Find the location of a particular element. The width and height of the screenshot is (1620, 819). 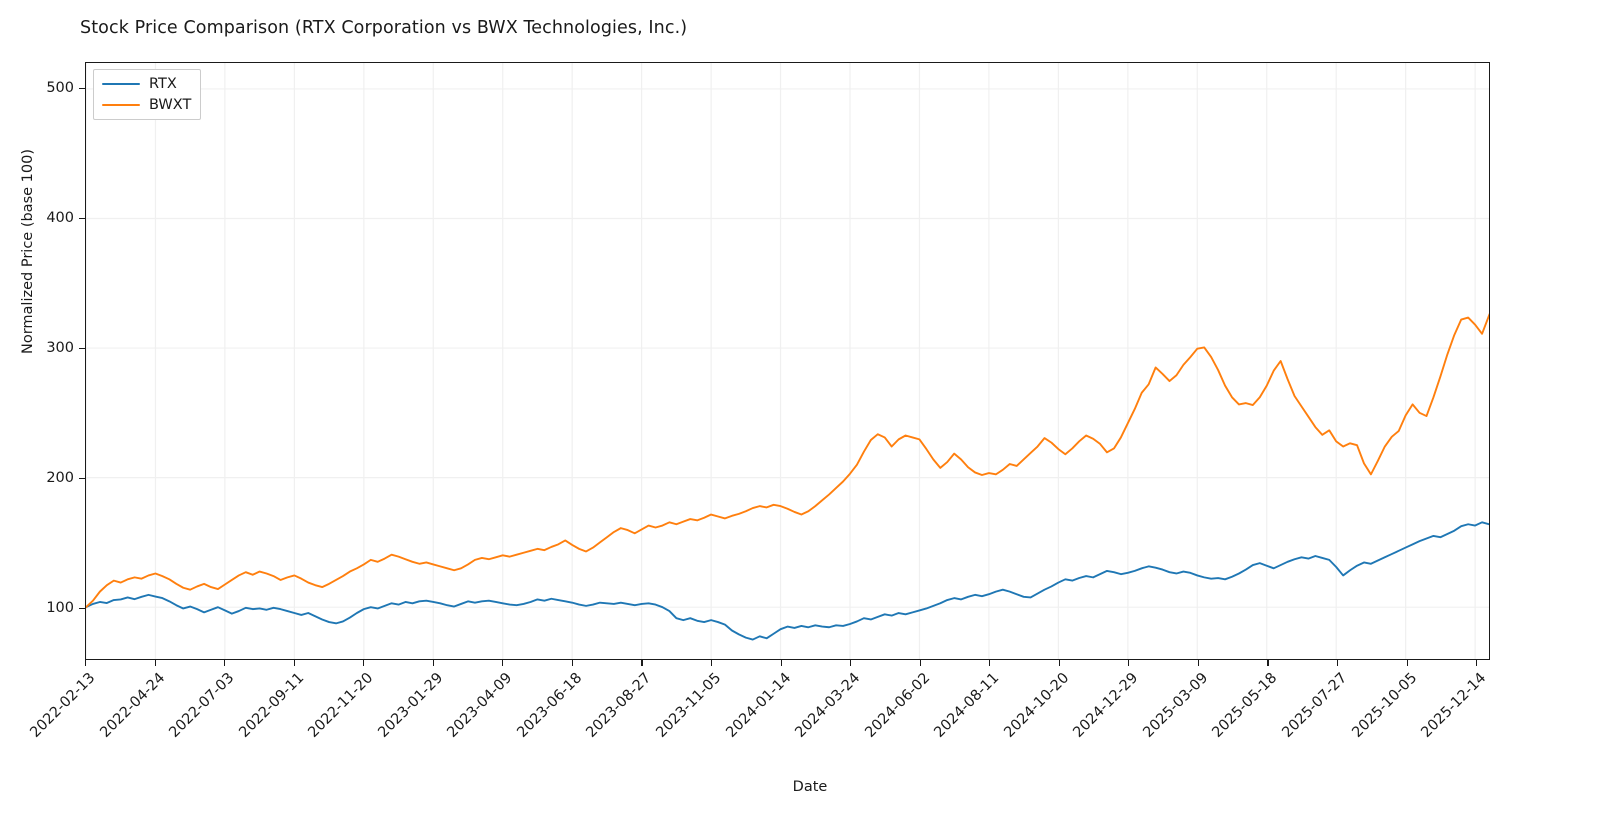

x-axis-tick-label: 2025-10-05 is located at coordinates (1384, 705).